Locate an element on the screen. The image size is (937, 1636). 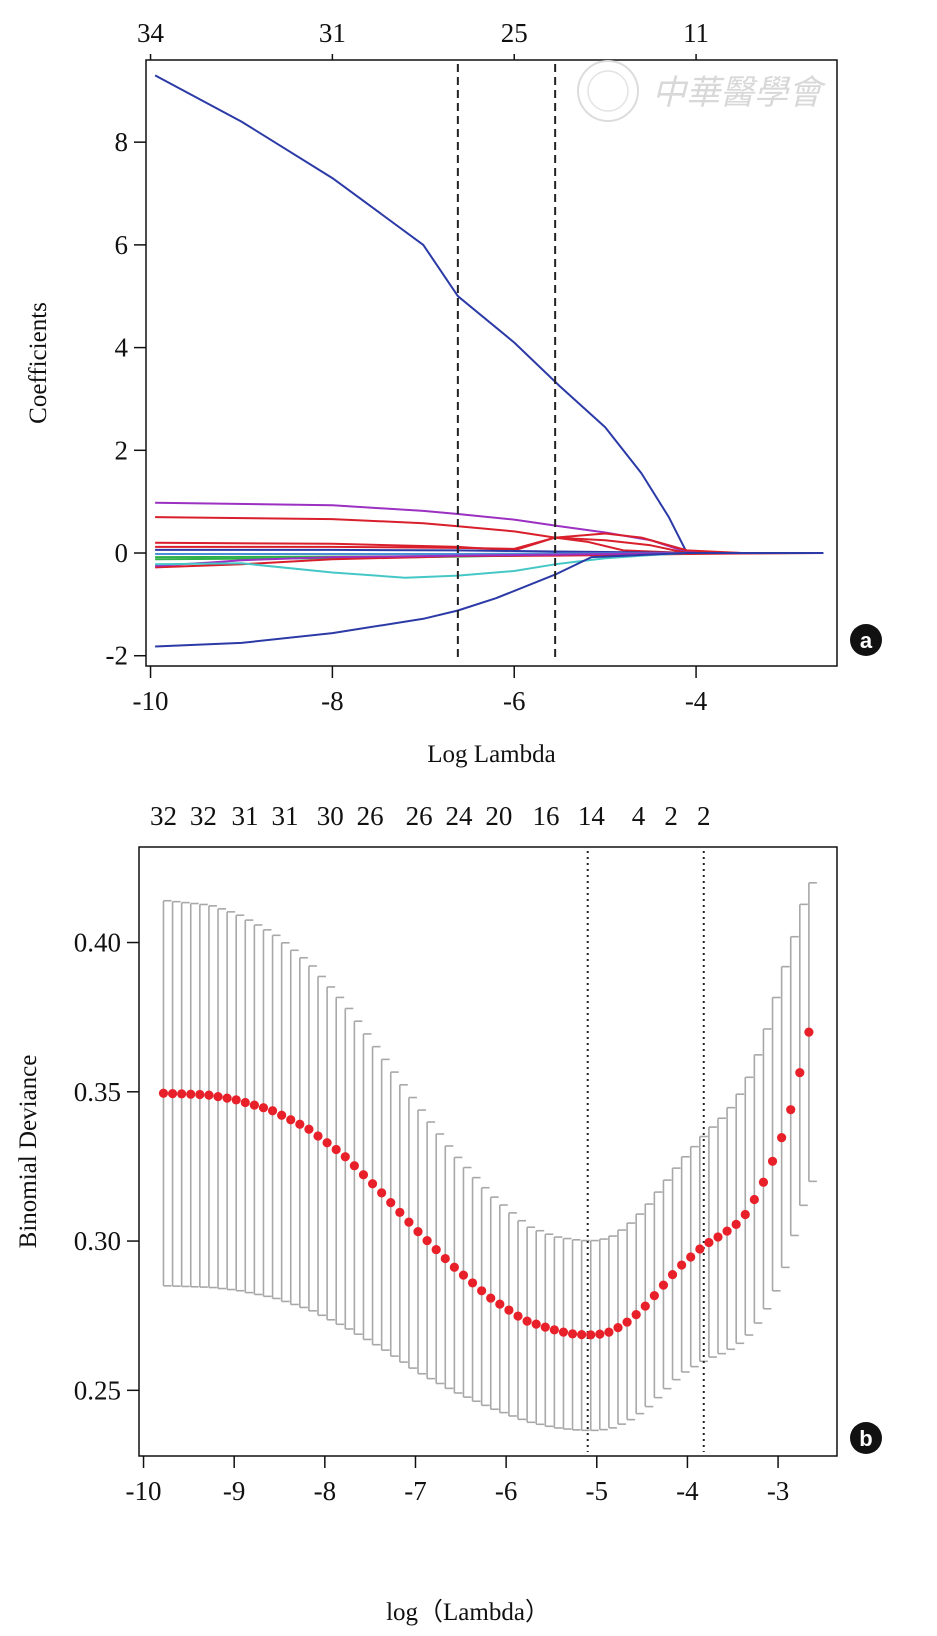
panel-a-x-axis-label: Log Lambda is located at coordinates (491, 754).